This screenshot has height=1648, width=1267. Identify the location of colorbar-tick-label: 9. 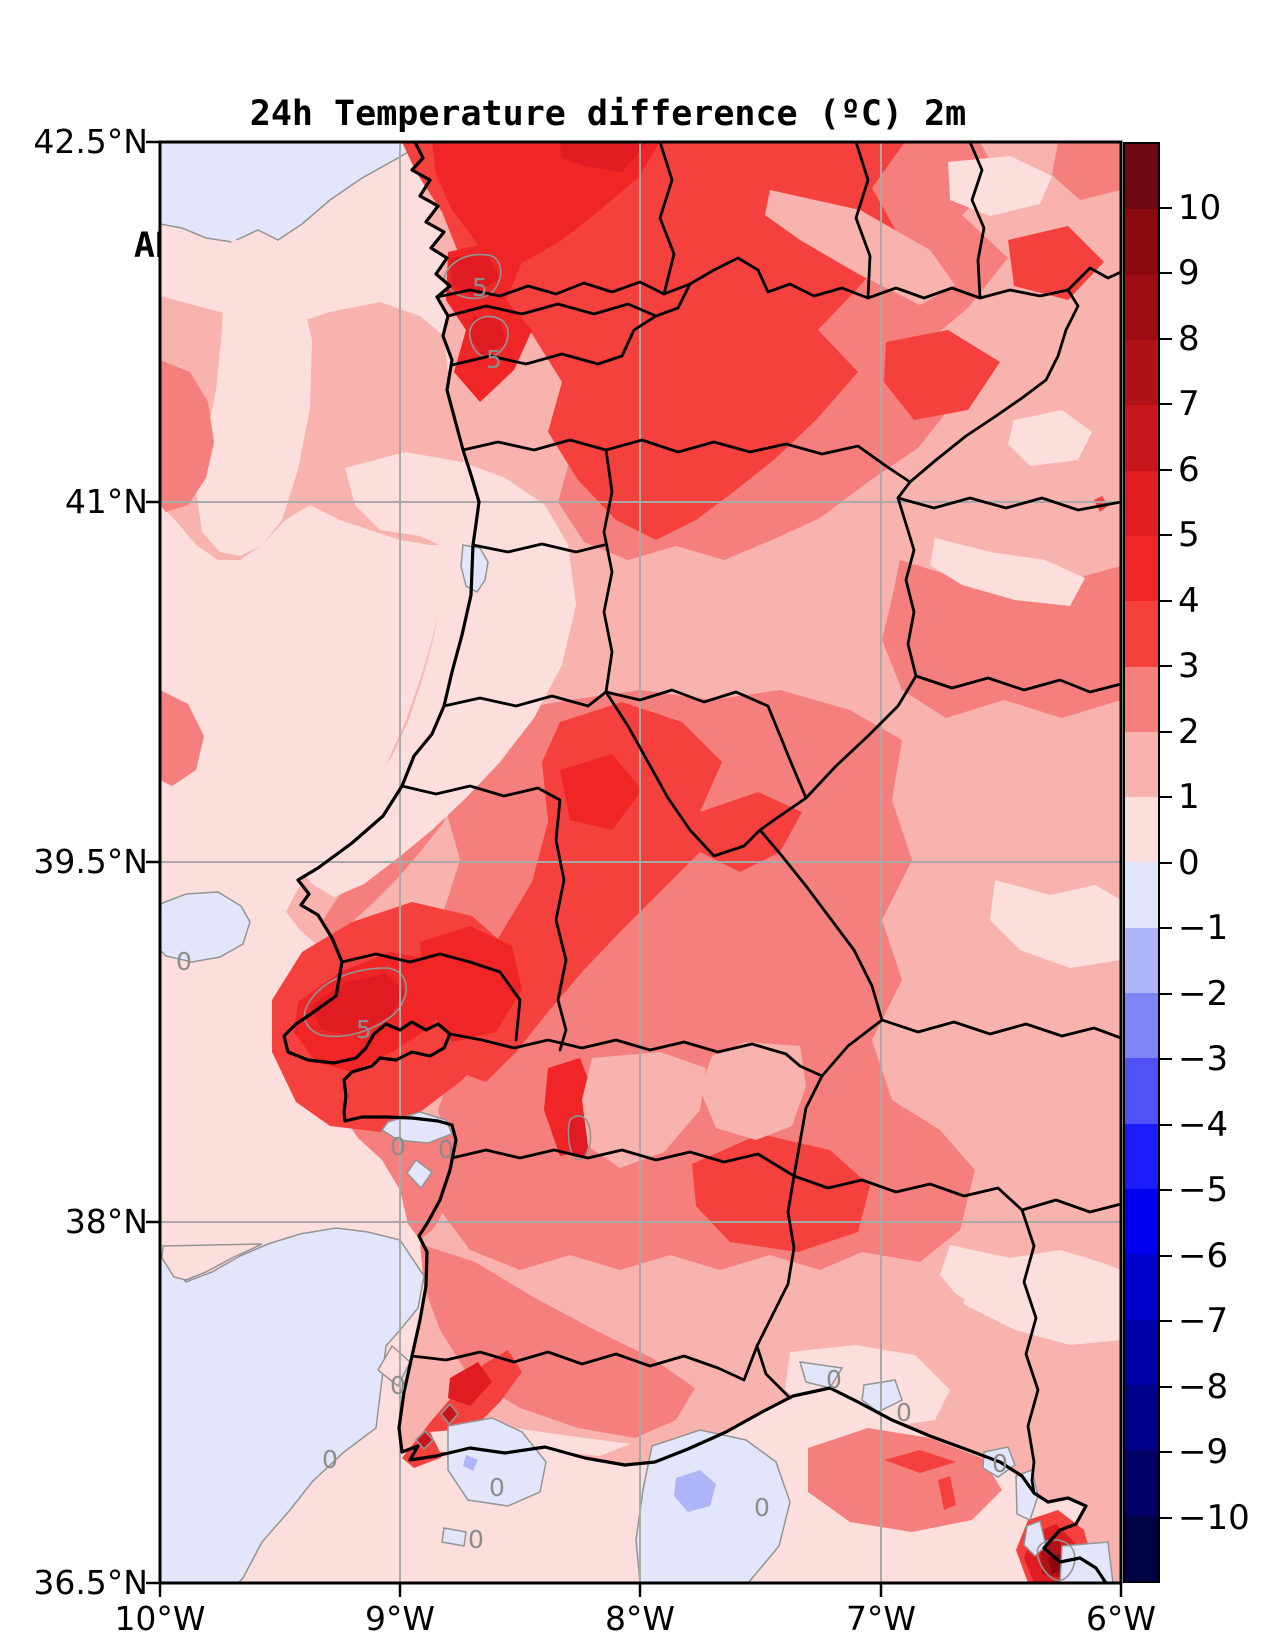
(1189, 273).